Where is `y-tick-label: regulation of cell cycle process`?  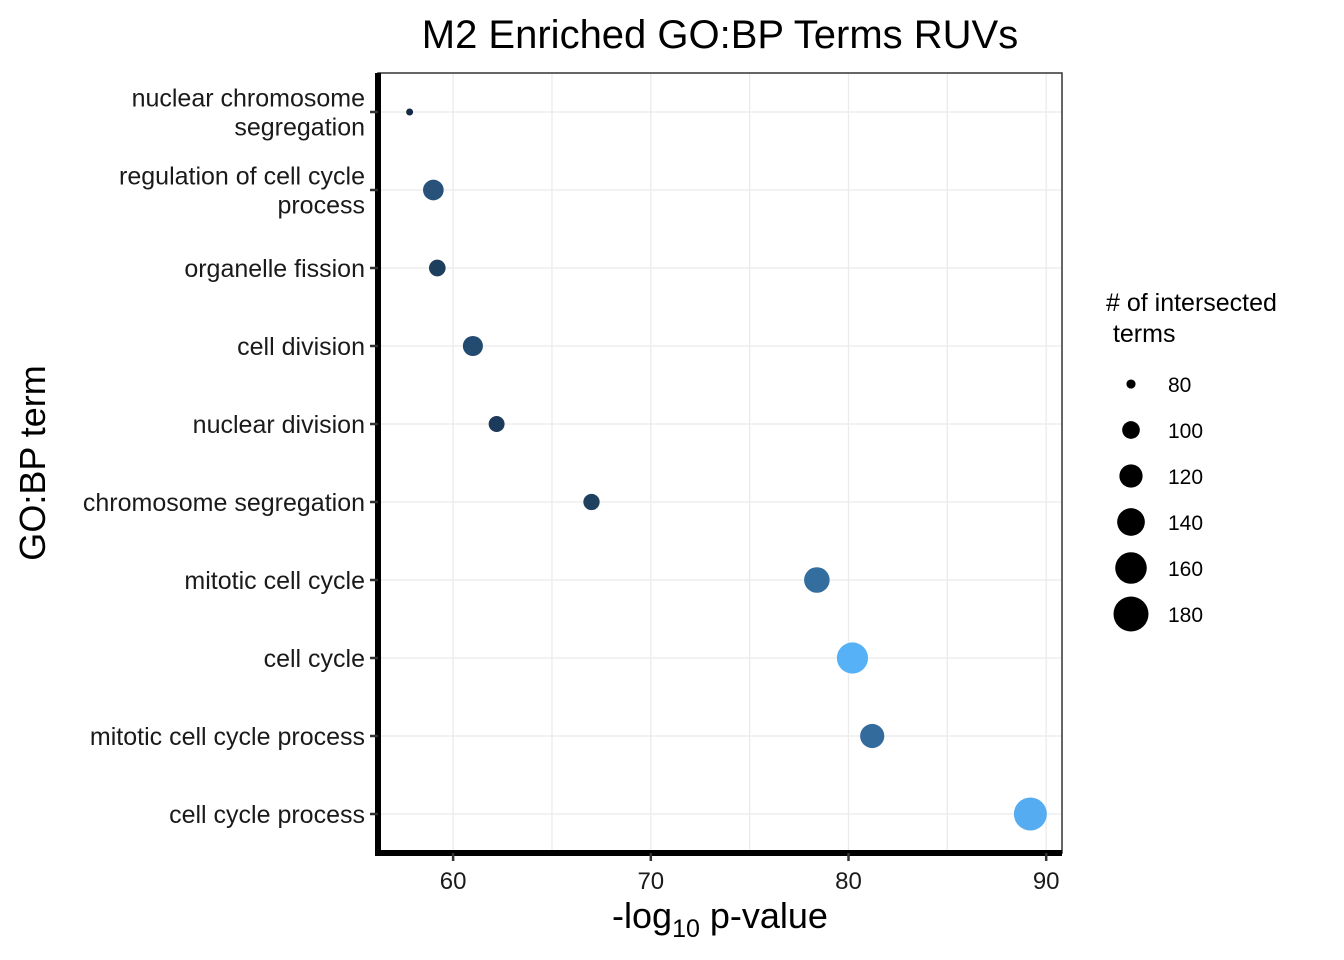
y-tick-label: regulation of cell cycle process is located at coordinates (242, 191).